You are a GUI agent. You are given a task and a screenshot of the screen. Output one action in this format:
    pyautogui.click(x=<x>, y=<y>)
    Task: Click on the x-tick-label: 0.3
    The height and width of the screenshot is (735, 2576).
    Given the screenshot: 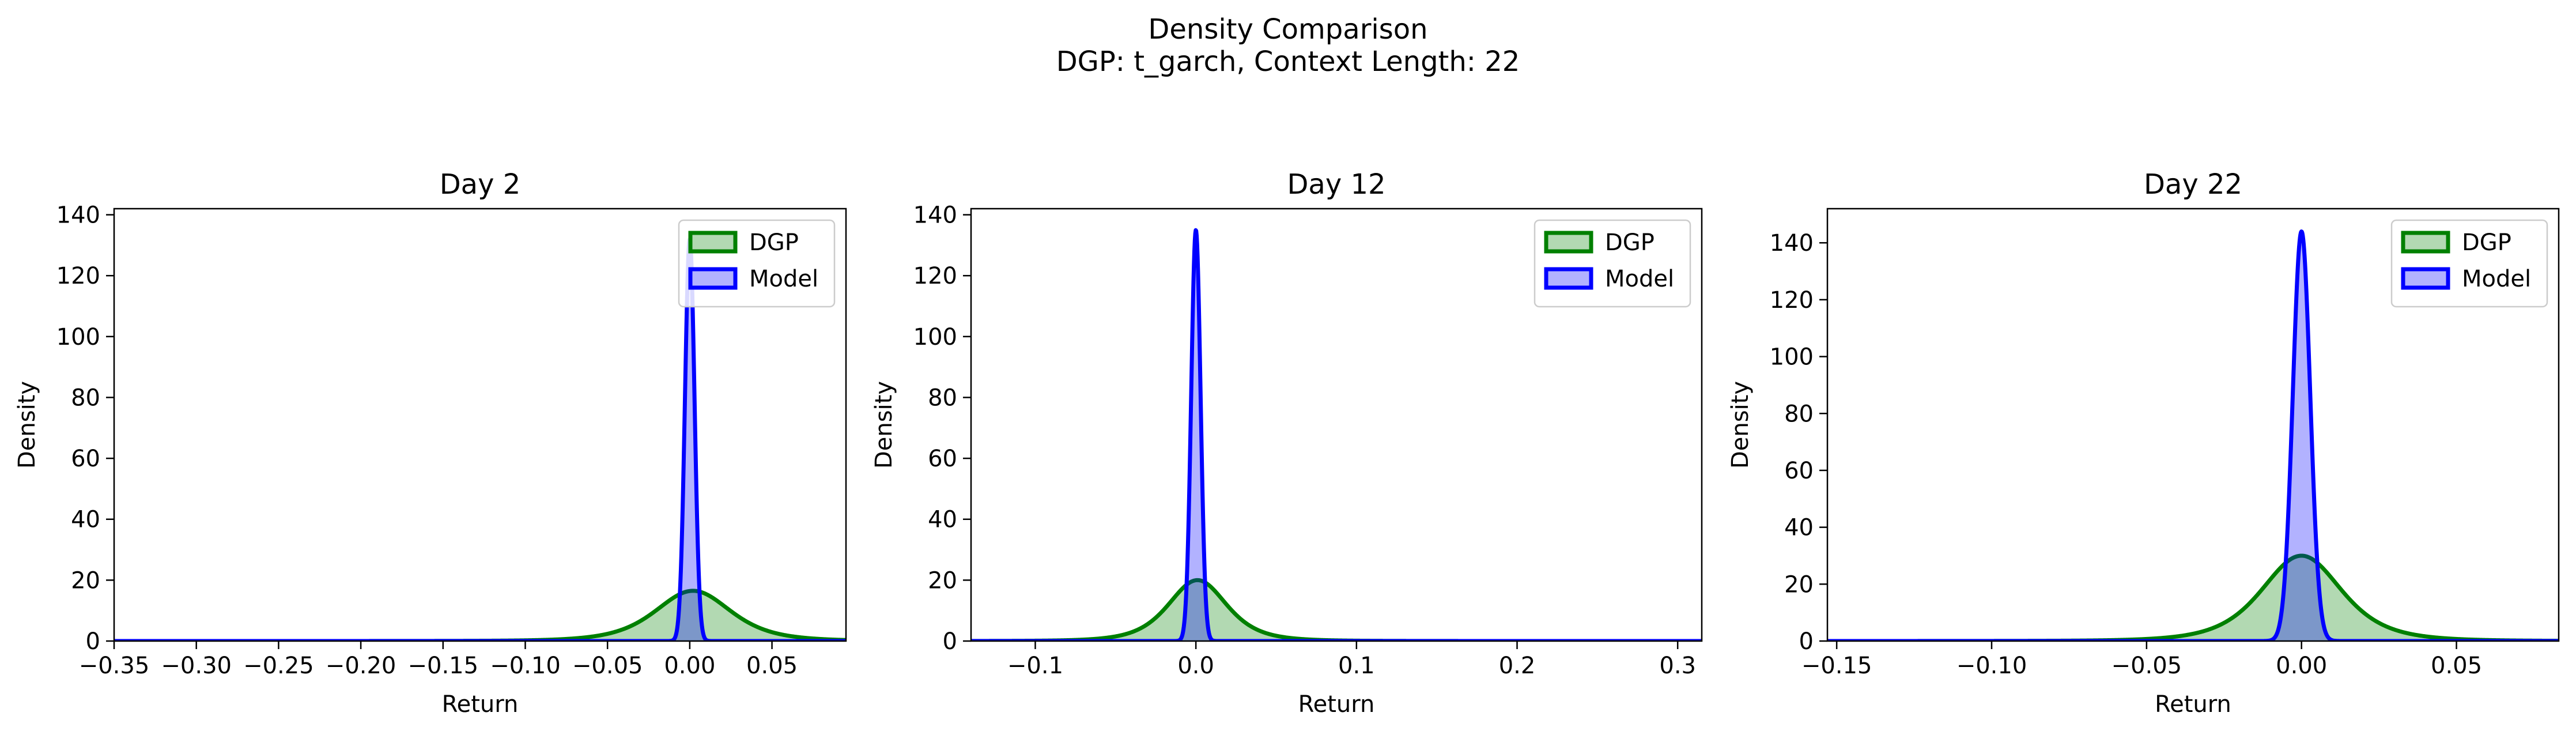 What is the action you would take?
    pyautogui.click(x=1677, y=666)
    